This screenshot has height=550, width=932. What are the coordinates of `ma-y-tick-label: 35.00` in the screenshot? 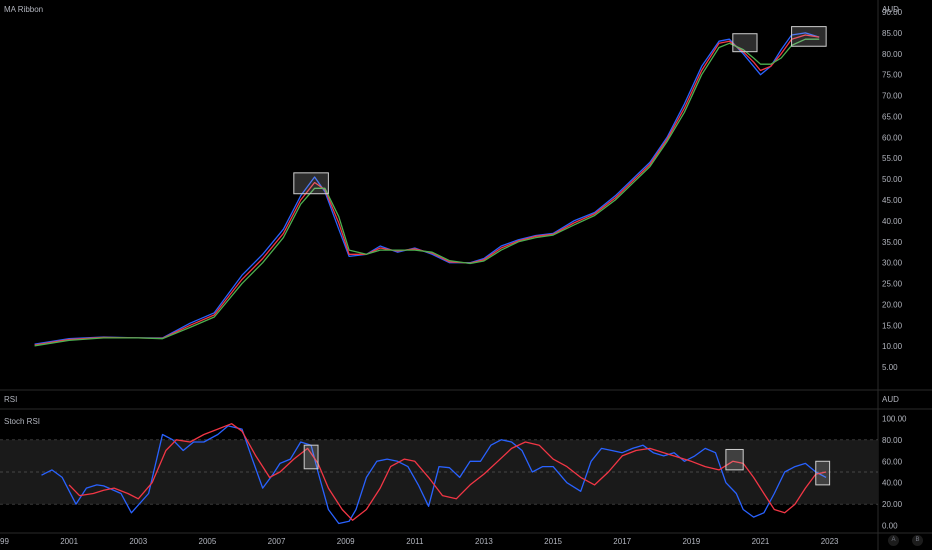 It's located at (892, 242).